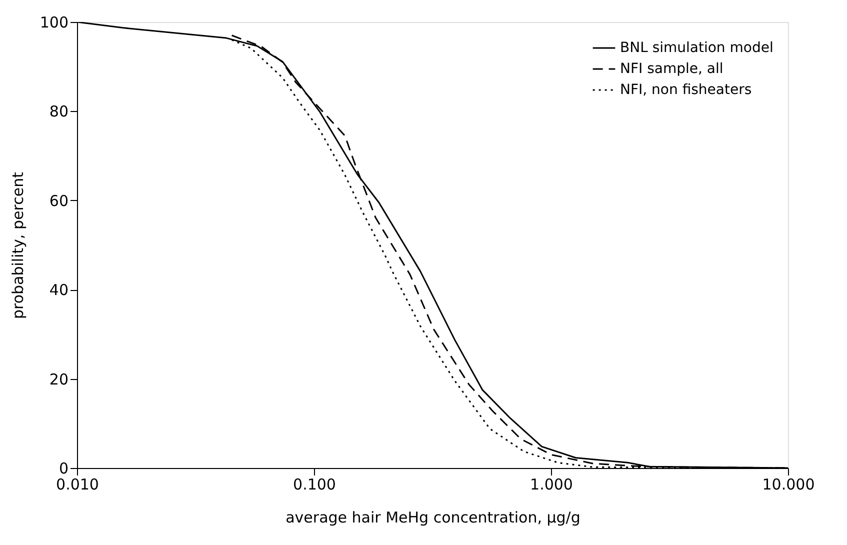 This screenshot has height=545, width=847. Describe the element at coordinates (551, 485) in the screenshot. I see `x-tick-label: 1.000` at that location.